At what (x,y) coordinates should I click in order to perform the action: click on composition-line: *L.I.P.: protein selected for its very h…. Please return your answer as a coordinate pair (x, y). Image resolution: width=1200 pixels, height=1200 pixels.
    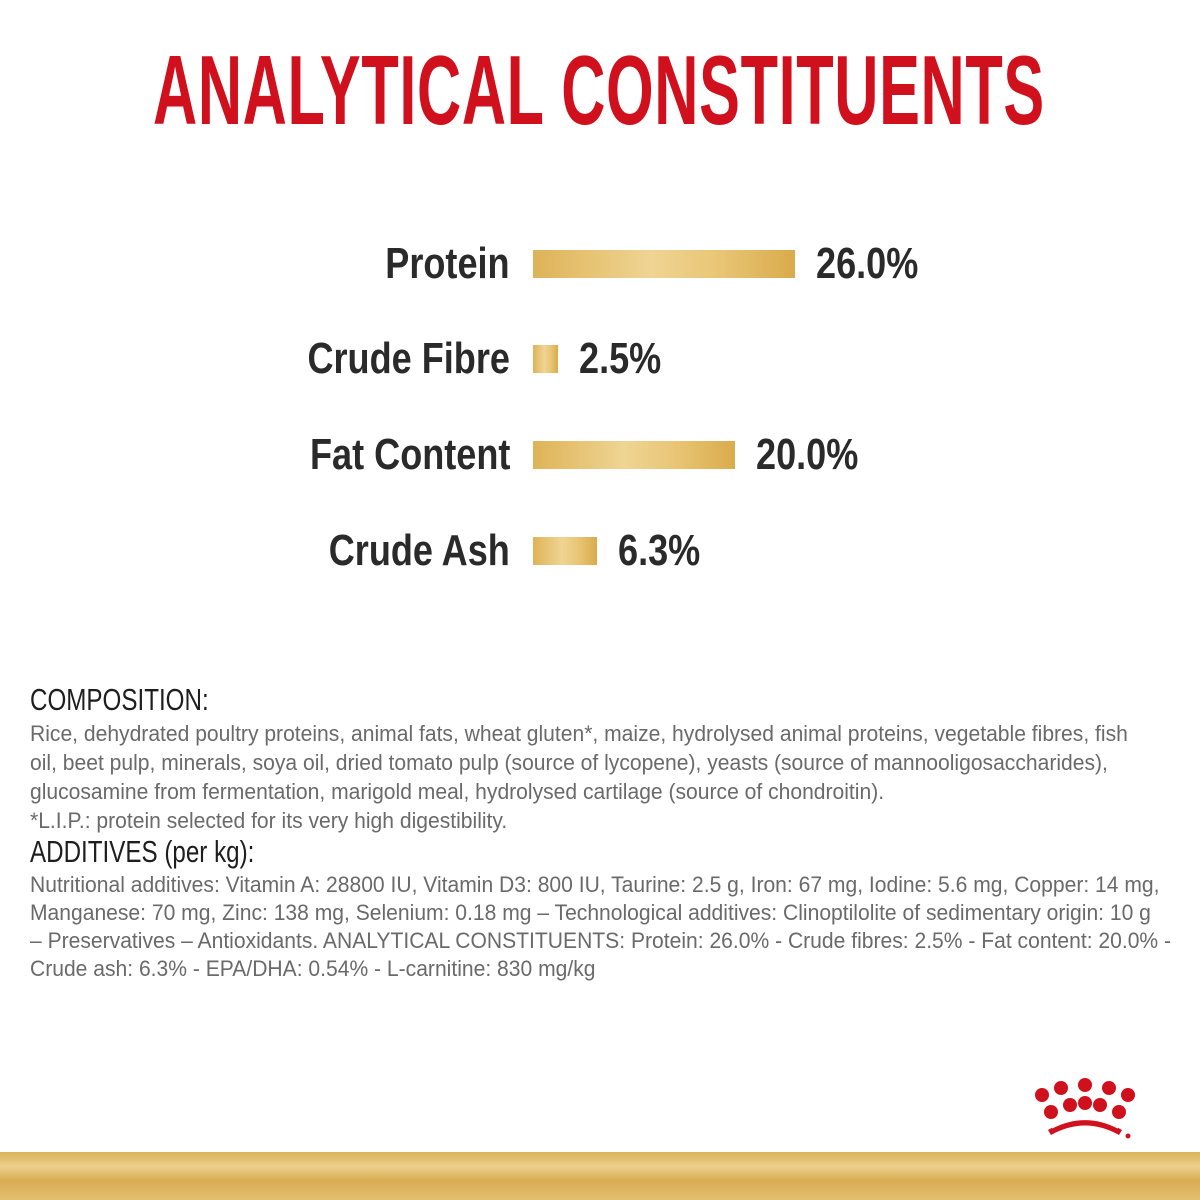
    Looking at the image, I should click on (269, 820).